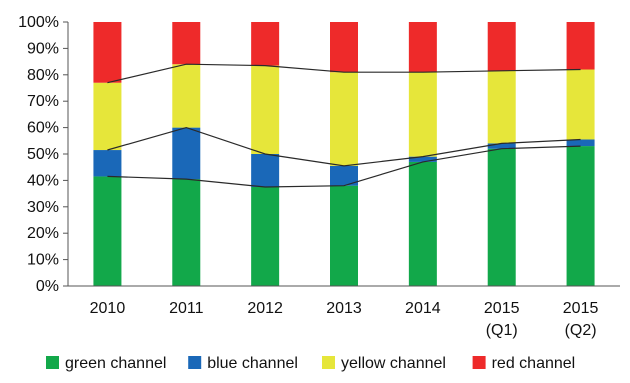 This screenshot has height=383, width=630. Describe the element at coordinates (43, 207) in the screenshot. I see `y-tick-label: 30%` at that location.